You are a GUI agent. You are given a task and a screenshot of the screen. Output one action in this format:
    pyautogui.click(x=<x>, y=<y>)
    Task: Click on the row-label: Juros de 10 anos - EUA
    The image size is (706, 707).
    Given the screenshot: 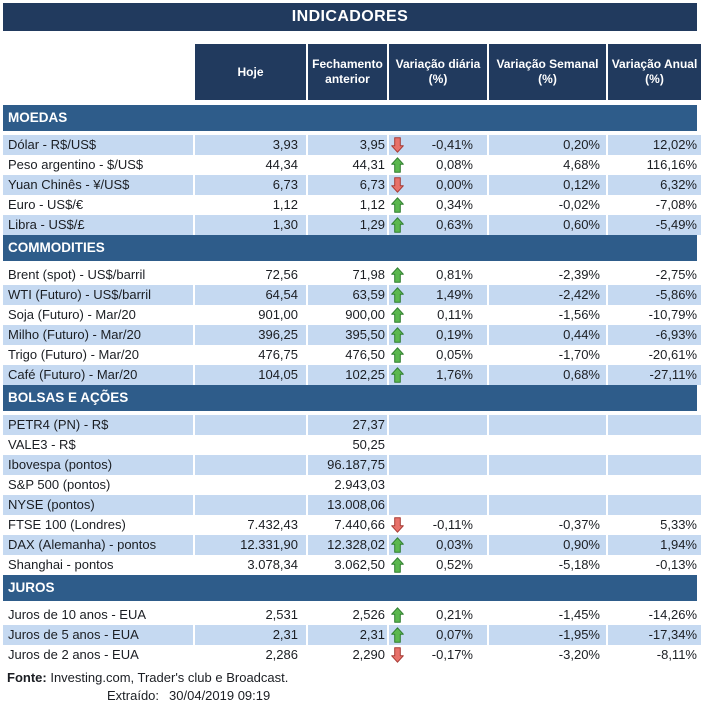 What is the action you would take?
    pyautogui.click(x=98, y=615)
    